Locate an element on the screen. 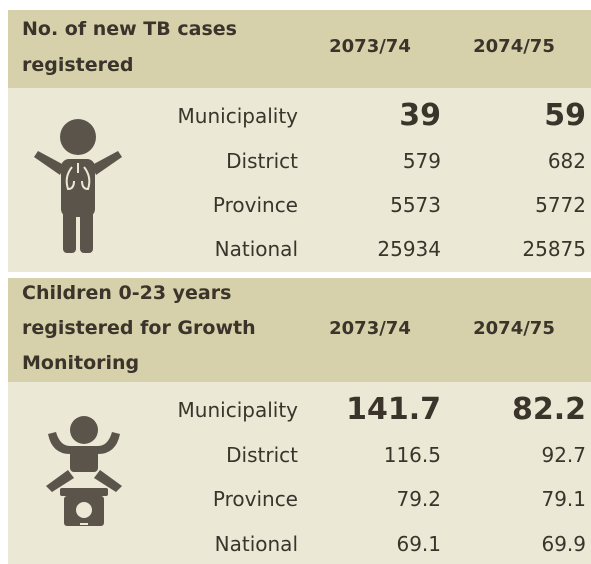 This screenshot has height=564, width=591. value: 79.1 is located at coordinates (563, 499).